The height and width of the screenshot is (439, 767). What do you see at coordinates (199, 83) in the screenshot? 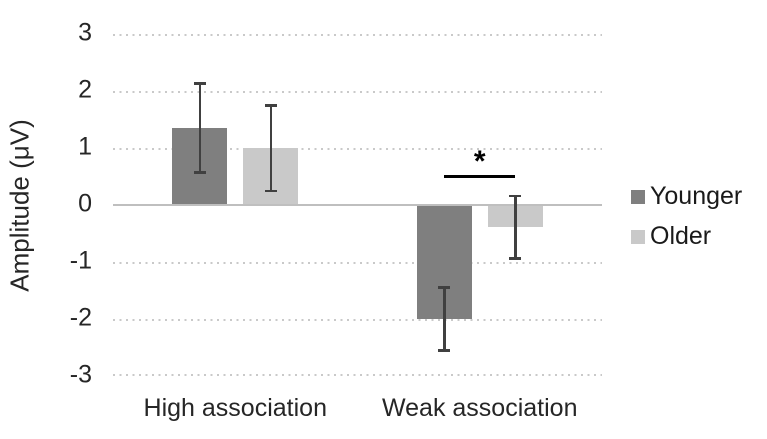
I see `error-bar-cap-top-younger-high-association` at bounding box center [199, 83].